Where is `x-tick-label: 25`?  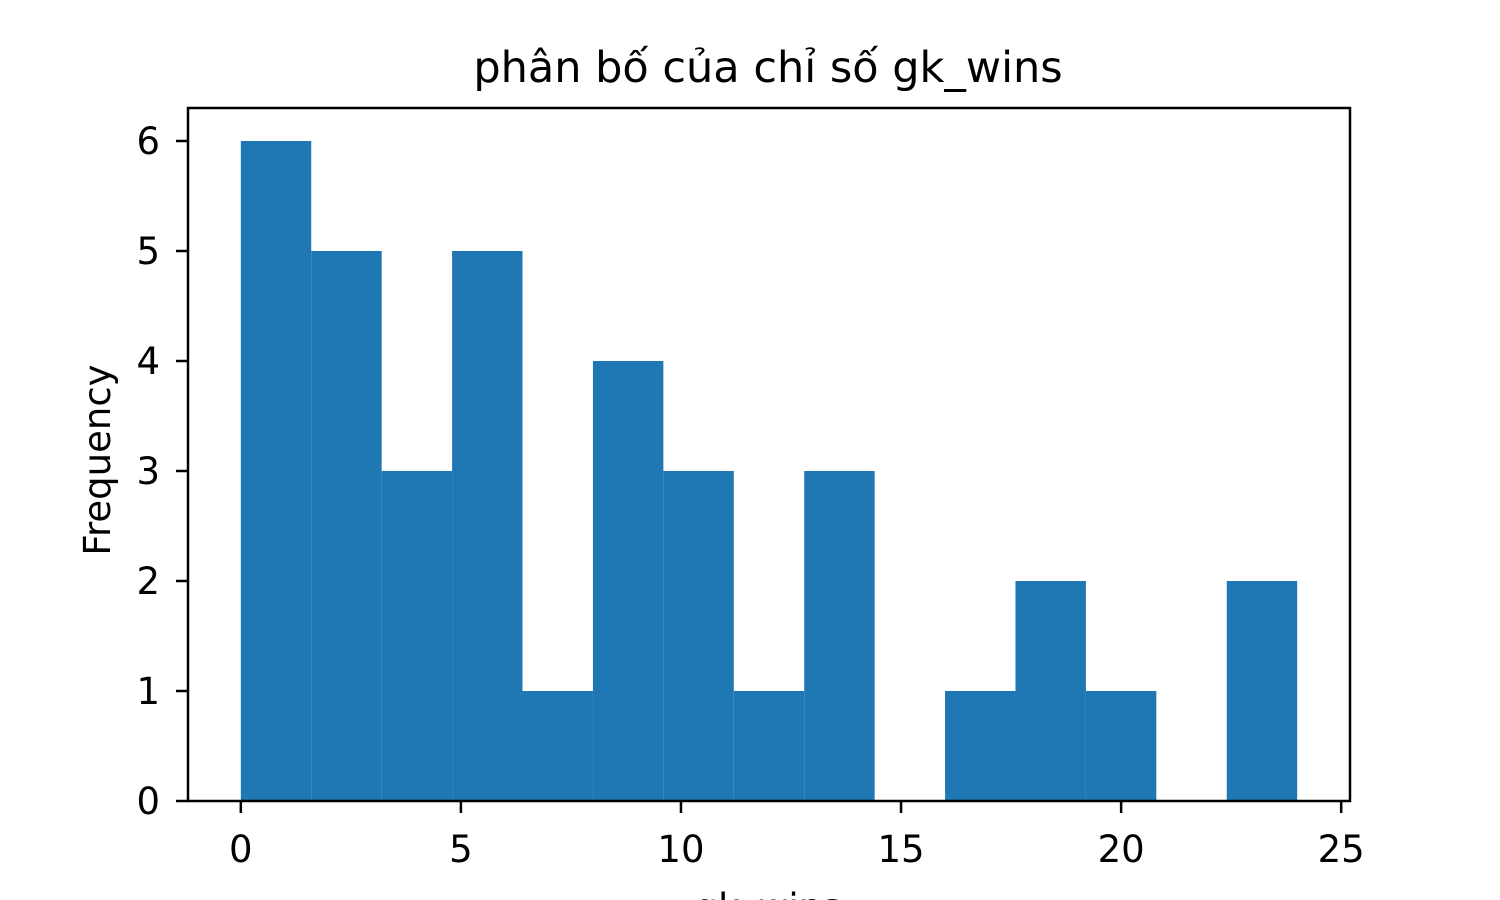
x-tick-label: 25 is located at coordinates (1341, 849).